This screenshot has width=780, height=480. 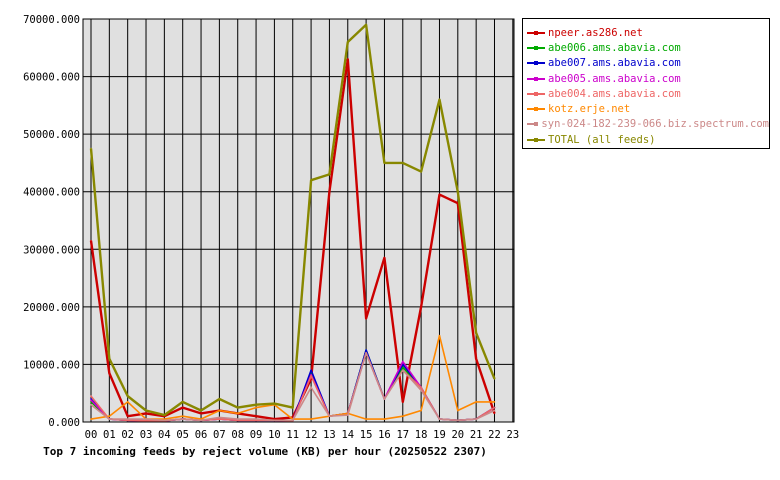 What do you see at coordinates (51, 365) in the screenshot?
I see `y-tick-label: 10000.000` at bounding box center [51, 365].